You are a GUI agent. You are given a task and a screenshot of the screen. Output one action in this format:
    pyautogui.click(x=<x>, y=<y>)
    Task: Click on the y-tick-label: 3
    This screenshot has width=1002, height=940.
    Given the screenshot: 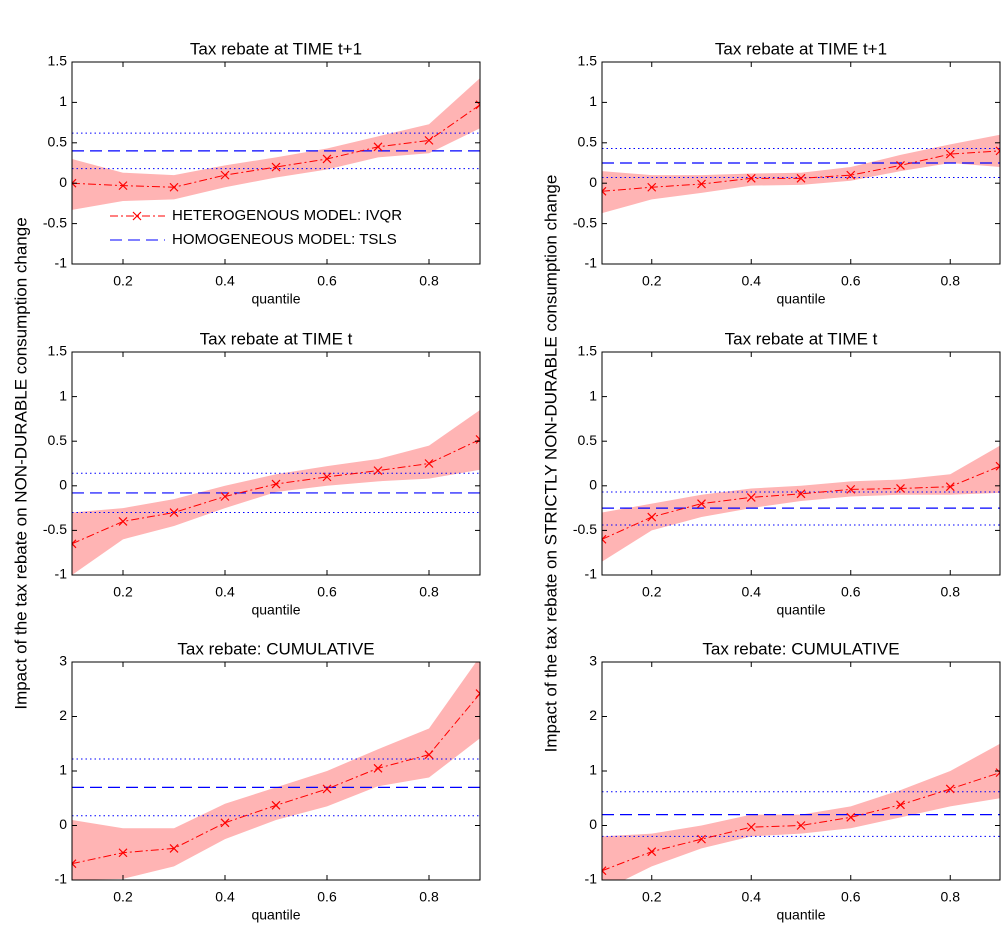 What is the action you would take?
    pyautogui.click(x=593, y=661)
    